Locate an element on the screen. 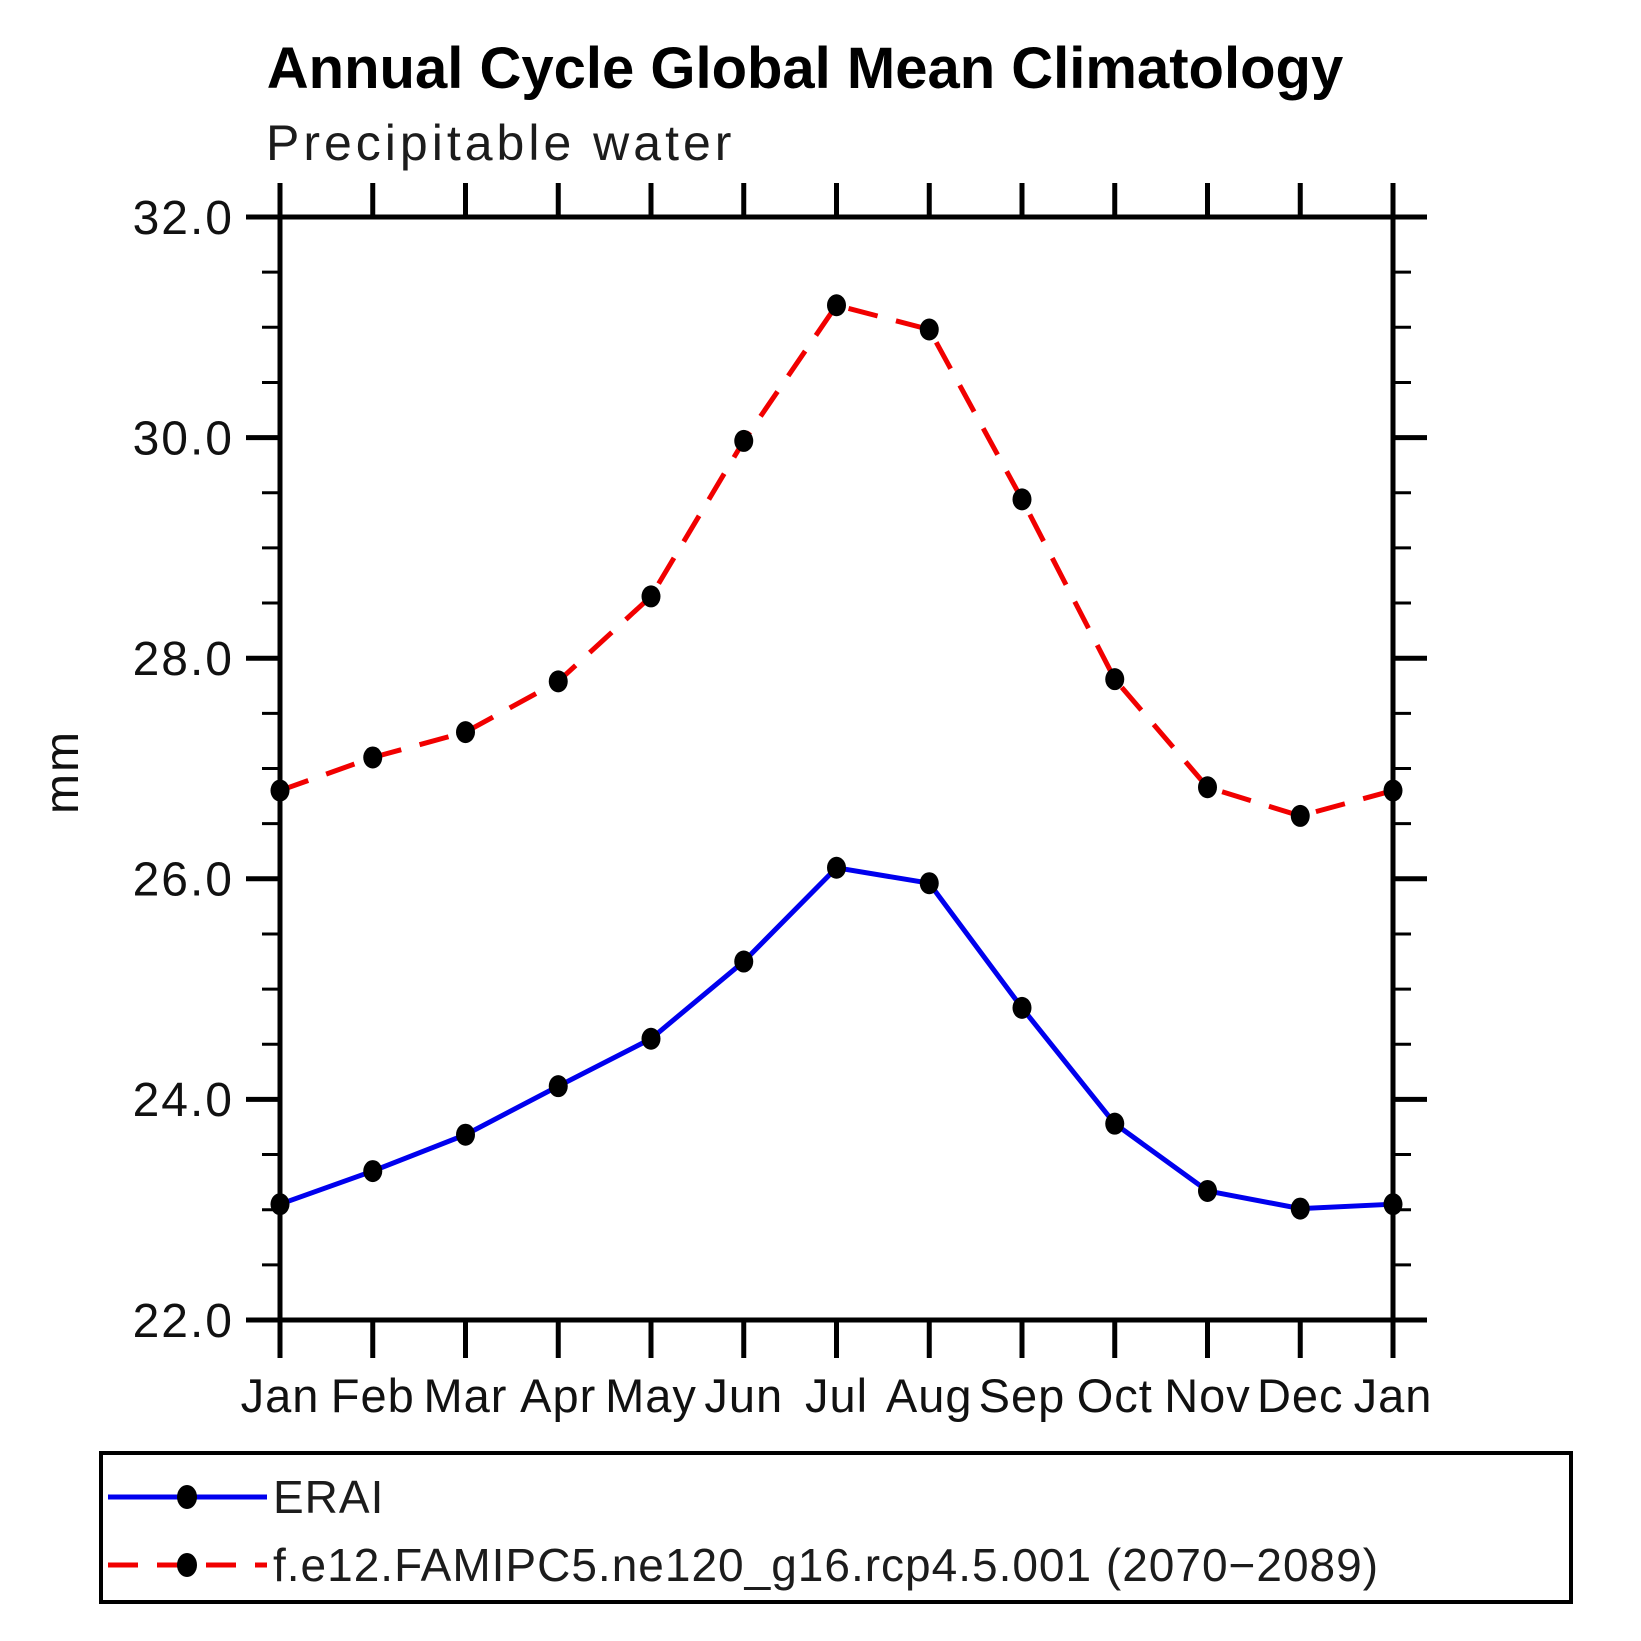  x-tick-label: Apr is located at coordinates (558, 1395).